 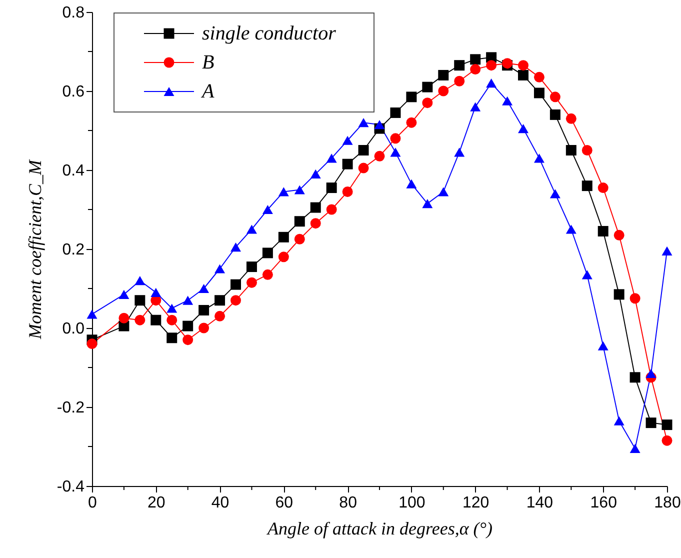 What do you see at coordinates (70, 408) in the screenshot?
I see `y-tick-label: -0.2` at bounding box center [70, 408].